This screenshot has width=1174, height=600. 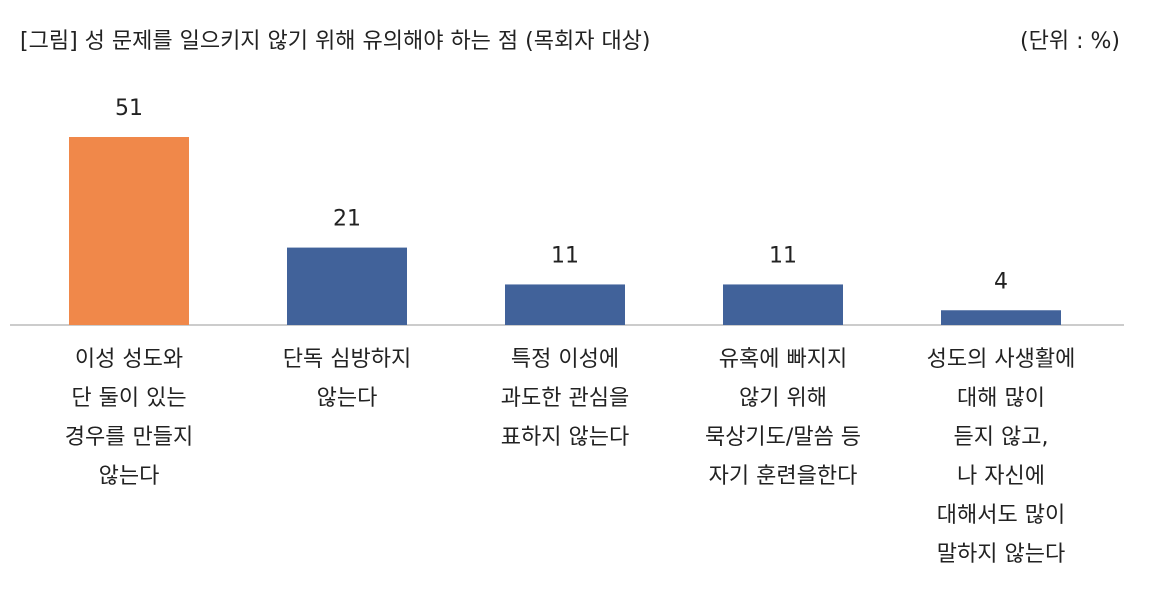 What do you see at coordinates (347, 219) in the screenshot?
I see `value-label: 21` at bounding box center [347, 219].